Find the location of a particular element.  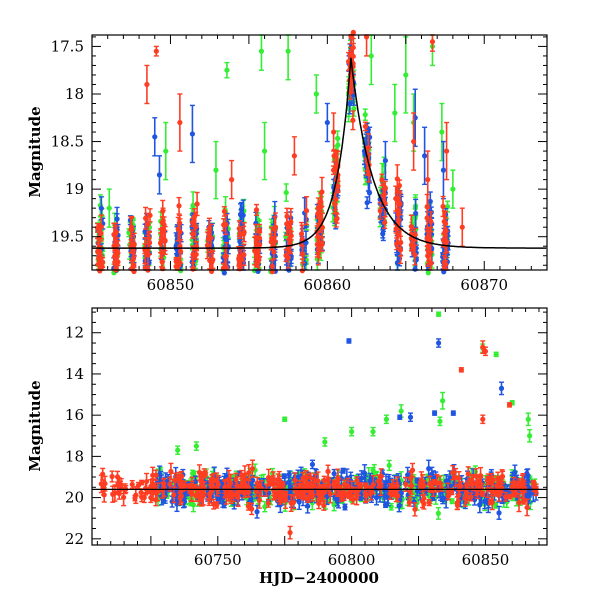

bottom-y-axis-label: Magnitude is located at coordinates (35, 425).